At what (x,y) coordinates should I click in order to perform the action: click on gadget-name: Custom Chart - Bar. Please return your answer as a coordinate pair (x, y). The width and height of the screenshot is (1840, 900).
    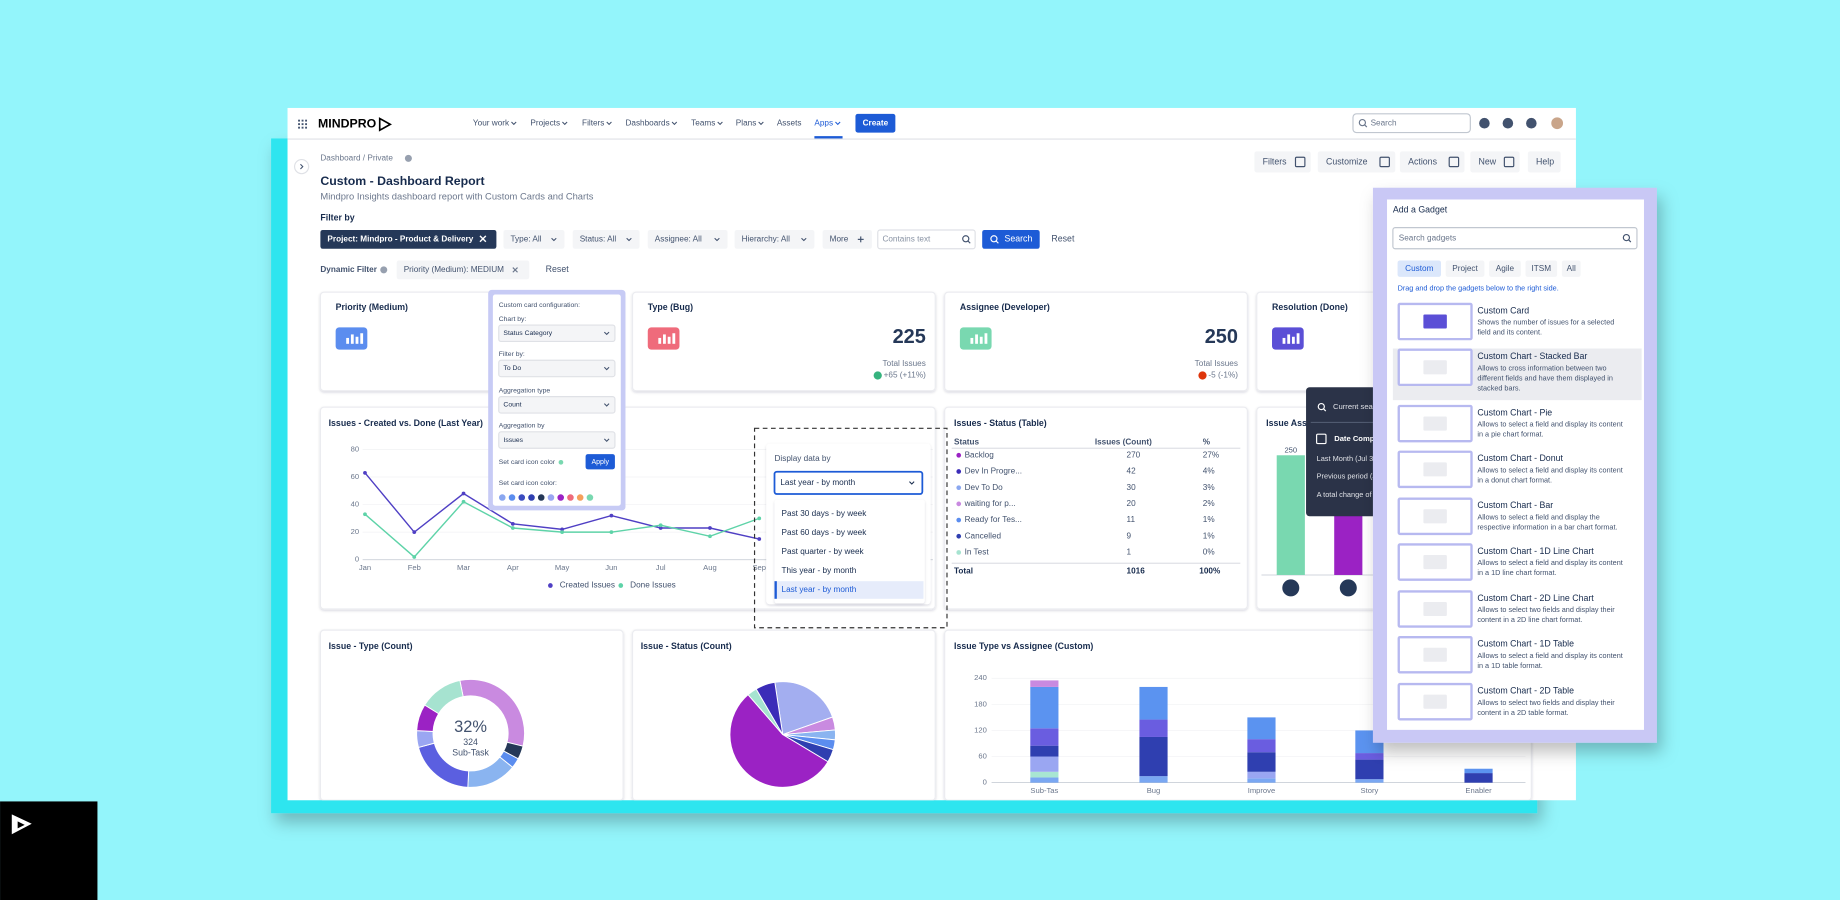
    Looking at the image, I should click on (1515, 505).